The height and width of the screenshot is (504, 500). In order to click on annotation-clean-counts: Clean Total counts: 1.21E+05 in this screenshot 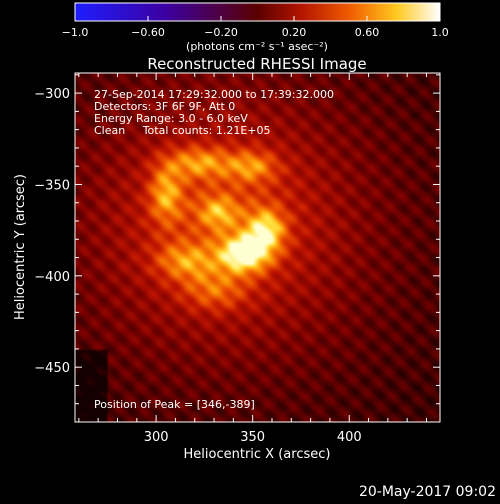, I will do `click(182, 130)`.